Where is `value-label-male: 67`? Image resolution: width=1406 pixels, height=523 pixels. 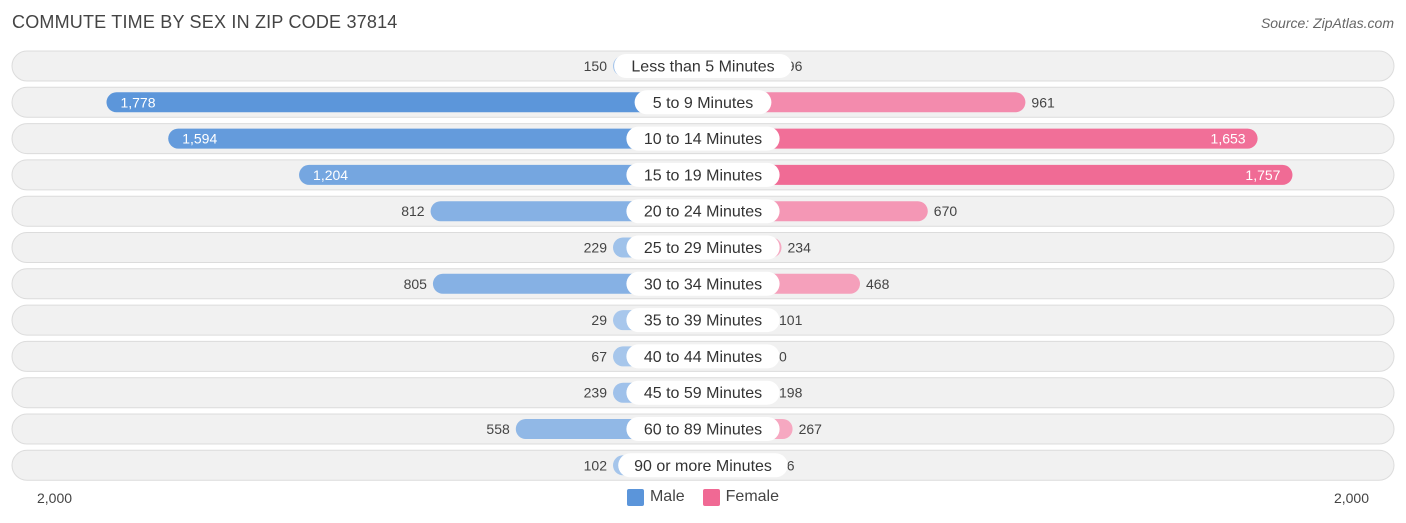 value-label-male: 67 is located at coordinates (599, 356).